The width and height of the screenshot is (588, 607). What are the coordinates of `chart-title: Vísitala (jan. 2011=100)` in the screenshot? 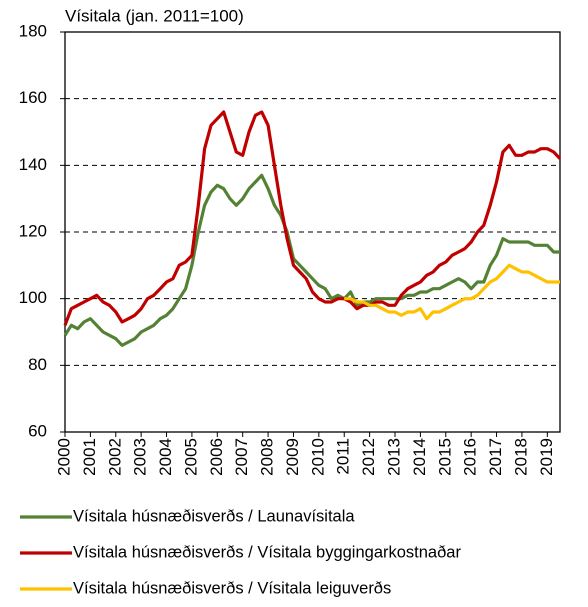 It's located at (154, 15).